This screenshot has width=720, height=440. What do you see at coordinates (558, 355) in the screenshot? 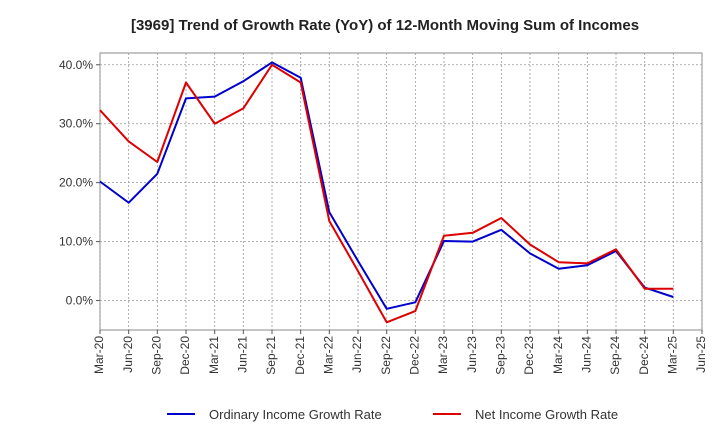
I see `x-tick-label: Mar-24` at bounding box center [558, 355].